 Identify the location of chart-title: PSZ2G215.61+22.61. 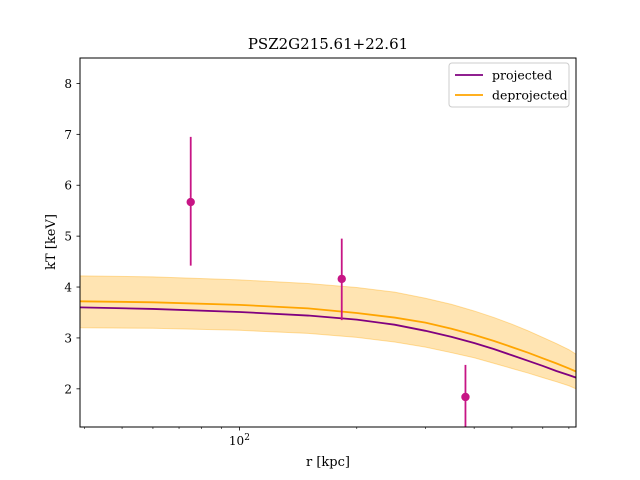
(328, 44).